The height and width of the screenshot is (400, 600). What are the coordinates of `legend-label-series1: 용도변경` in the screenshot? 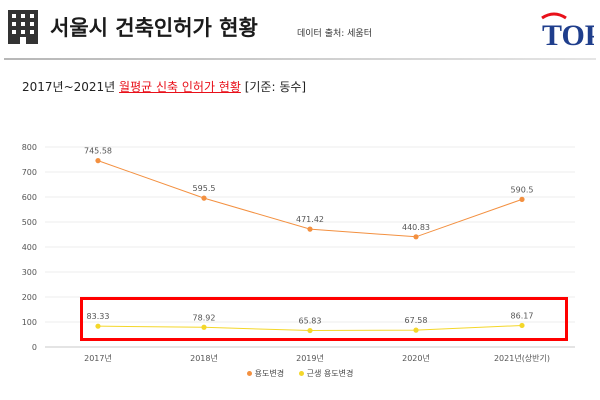 It's located at (269, 373).